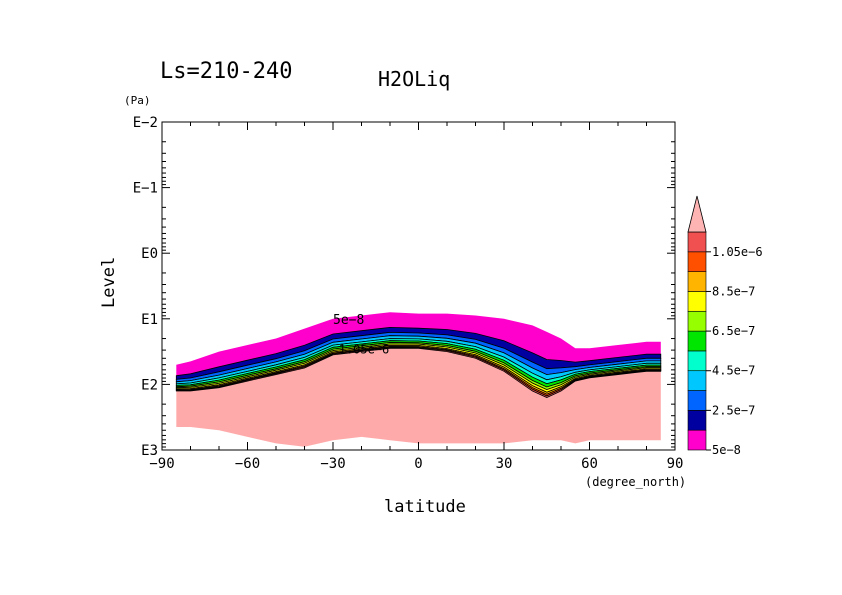  I want to click on x-tick-label: 90, so click(675, 464).